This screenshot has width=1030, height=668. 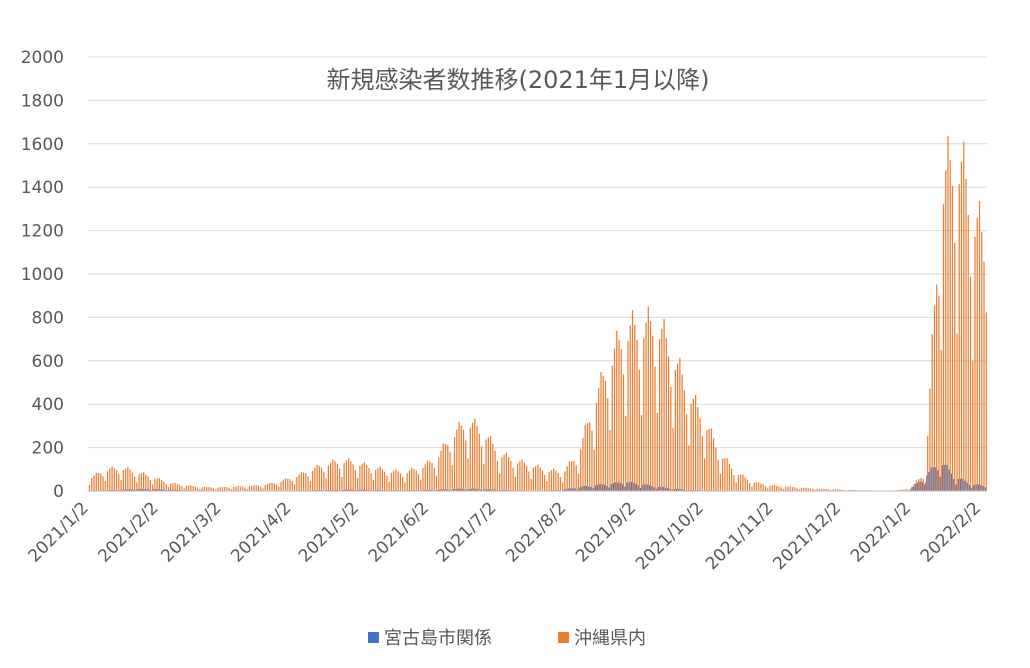 What do you see at coordinates (48, 405) in the screenshot?
I see `y-tick-label: 400` at bounding box center [48, 405].